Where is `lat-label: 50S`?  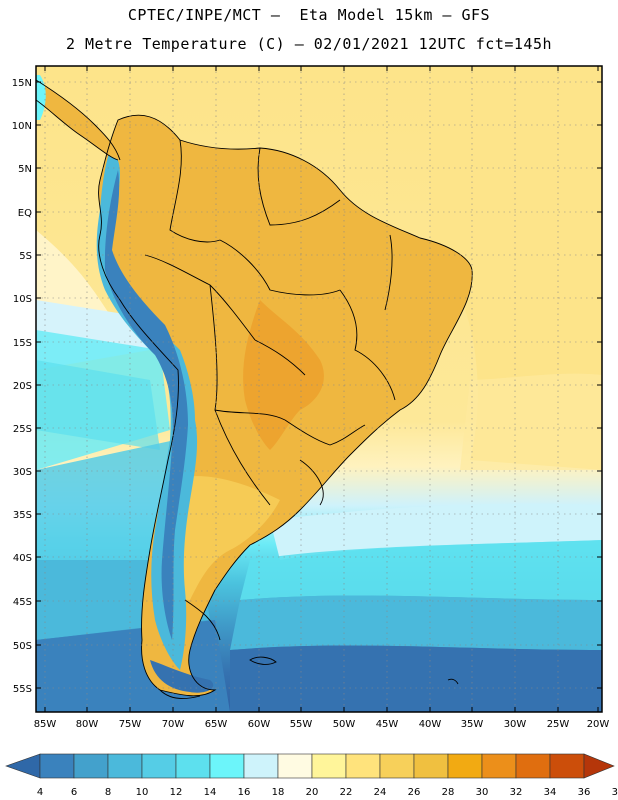
lat-label: 50S is located at coordinates (22, 646).